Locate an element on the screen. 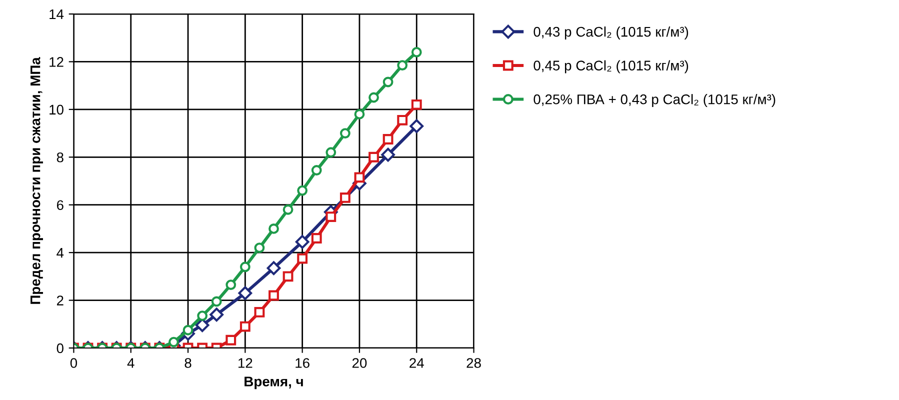 The image size is (899, 400). y-tick-label: 12 is located at coordinates (57, 62).